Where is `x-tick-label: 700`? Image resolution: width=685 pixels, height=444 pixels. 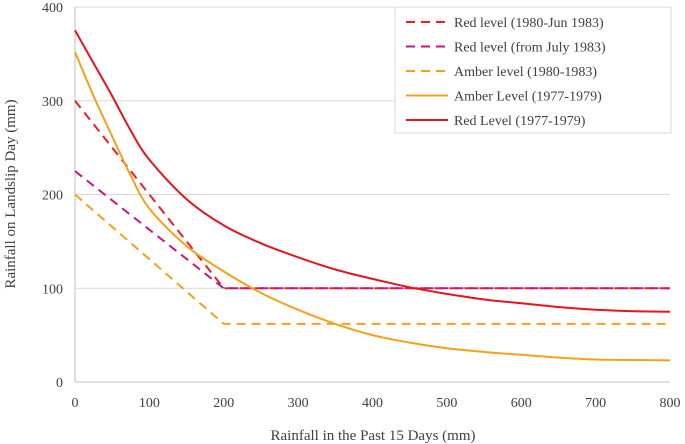
x-tick-label: 700 is located at coordinates (595, 403).